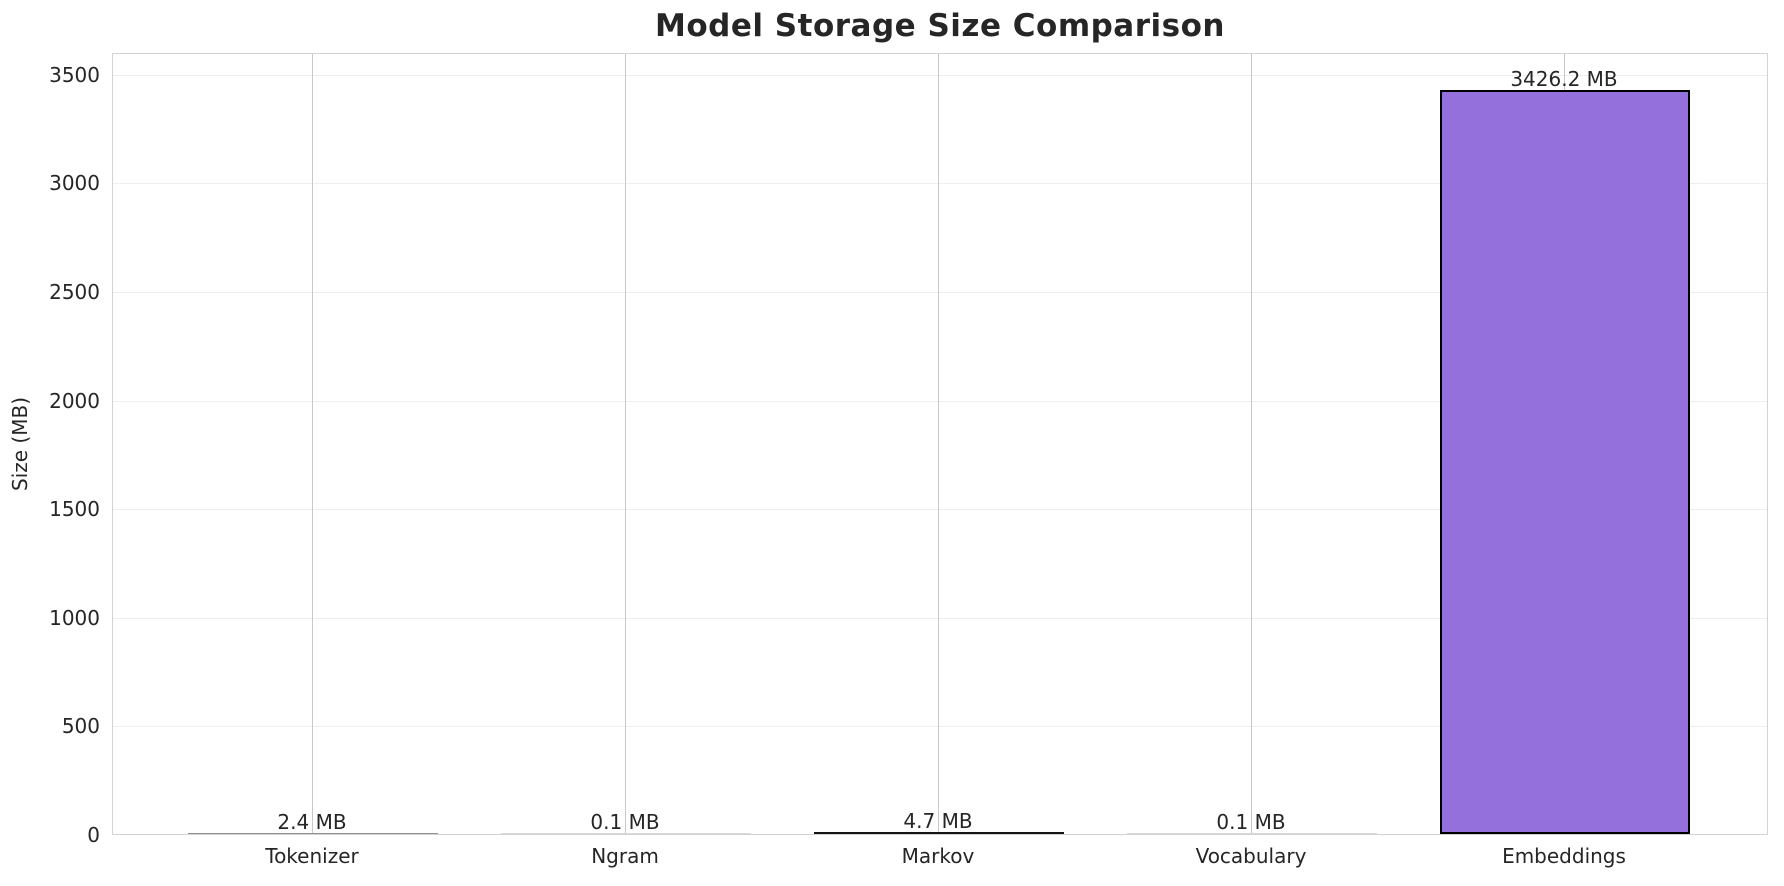 The image size is (1784, 886). What do you see at coordinates (74, 291) in the screenshot?
I see `y-axis-tick-label: 2500` at bounding box center [74, 291].